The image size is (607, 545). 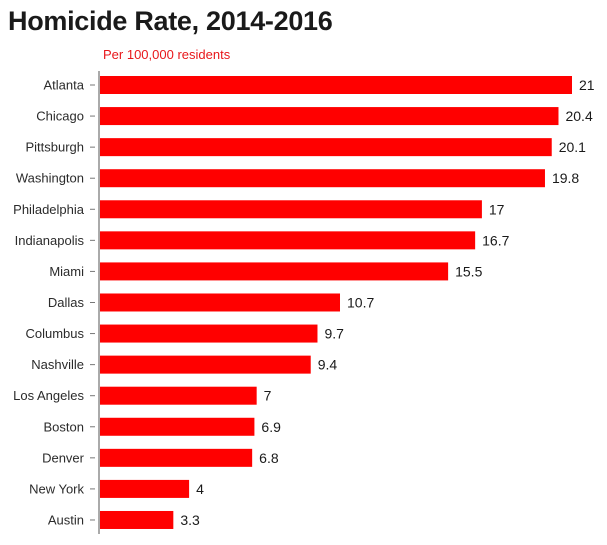 I want to click on bar-group-nashville: Nashville 9.4, so click(x=184, y=364).